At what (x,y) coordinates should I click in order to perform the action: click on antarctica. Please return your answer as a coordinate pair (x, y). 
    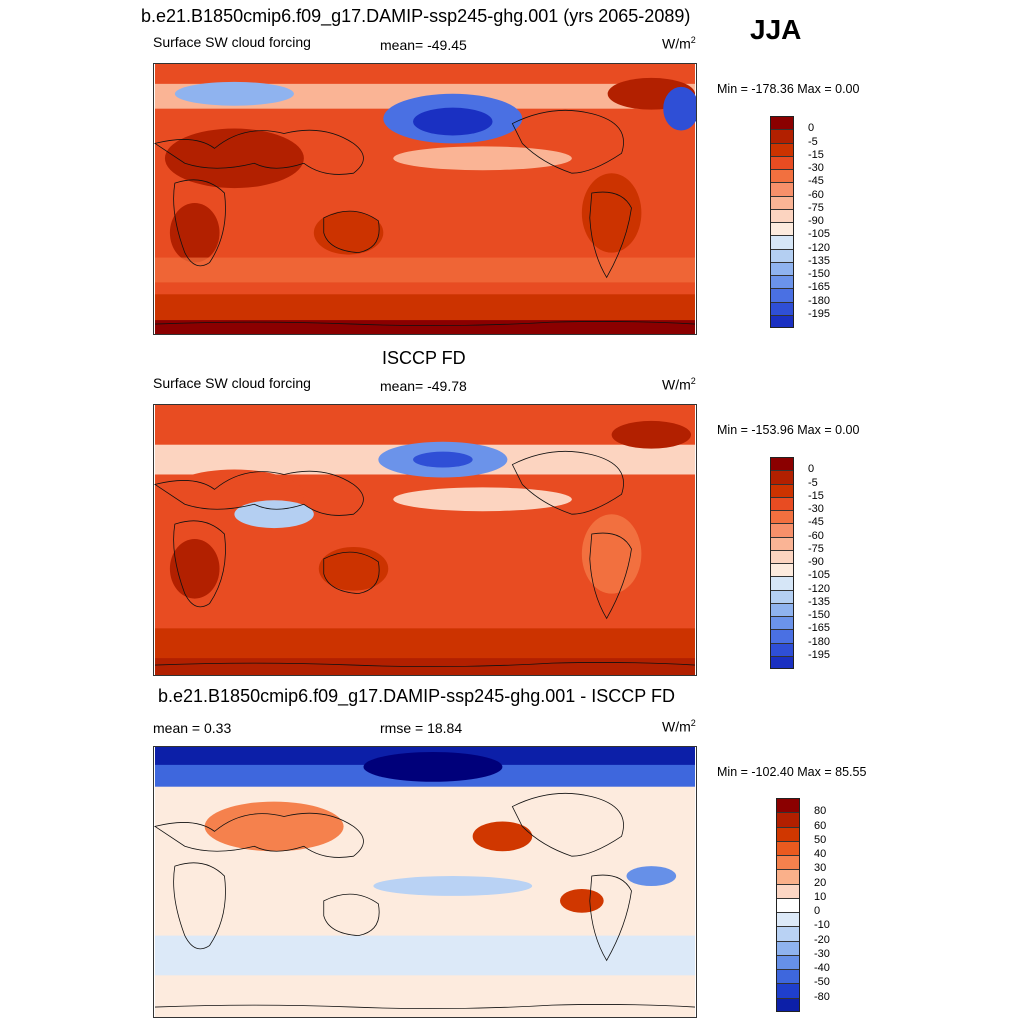
    Looking at the image, I should click on (425, 327).